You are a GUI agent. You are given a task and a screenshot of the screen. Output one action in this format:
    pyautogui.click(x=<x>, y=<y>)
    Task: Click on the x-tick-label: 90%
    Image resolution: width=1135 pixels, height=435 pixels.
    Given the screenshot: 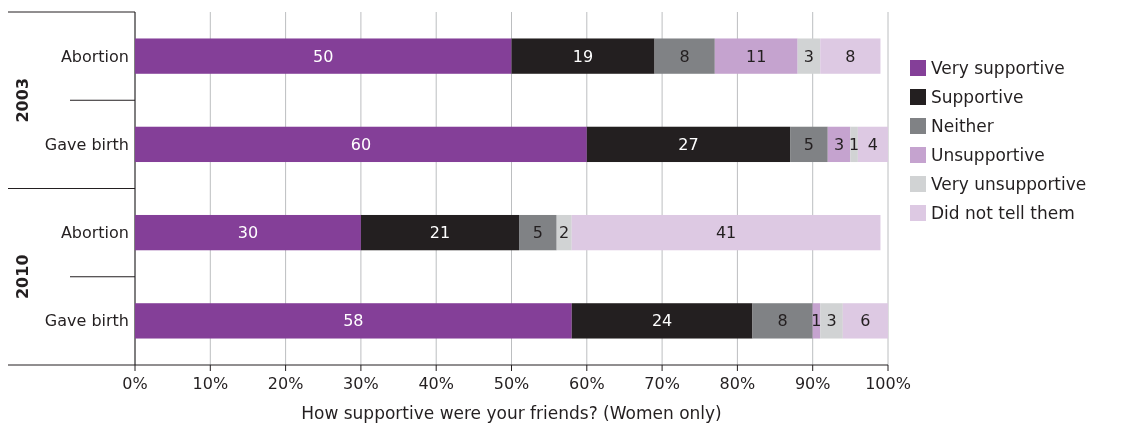 What is the action you would take?
    pyautogui.click(x=812, y=383)
    